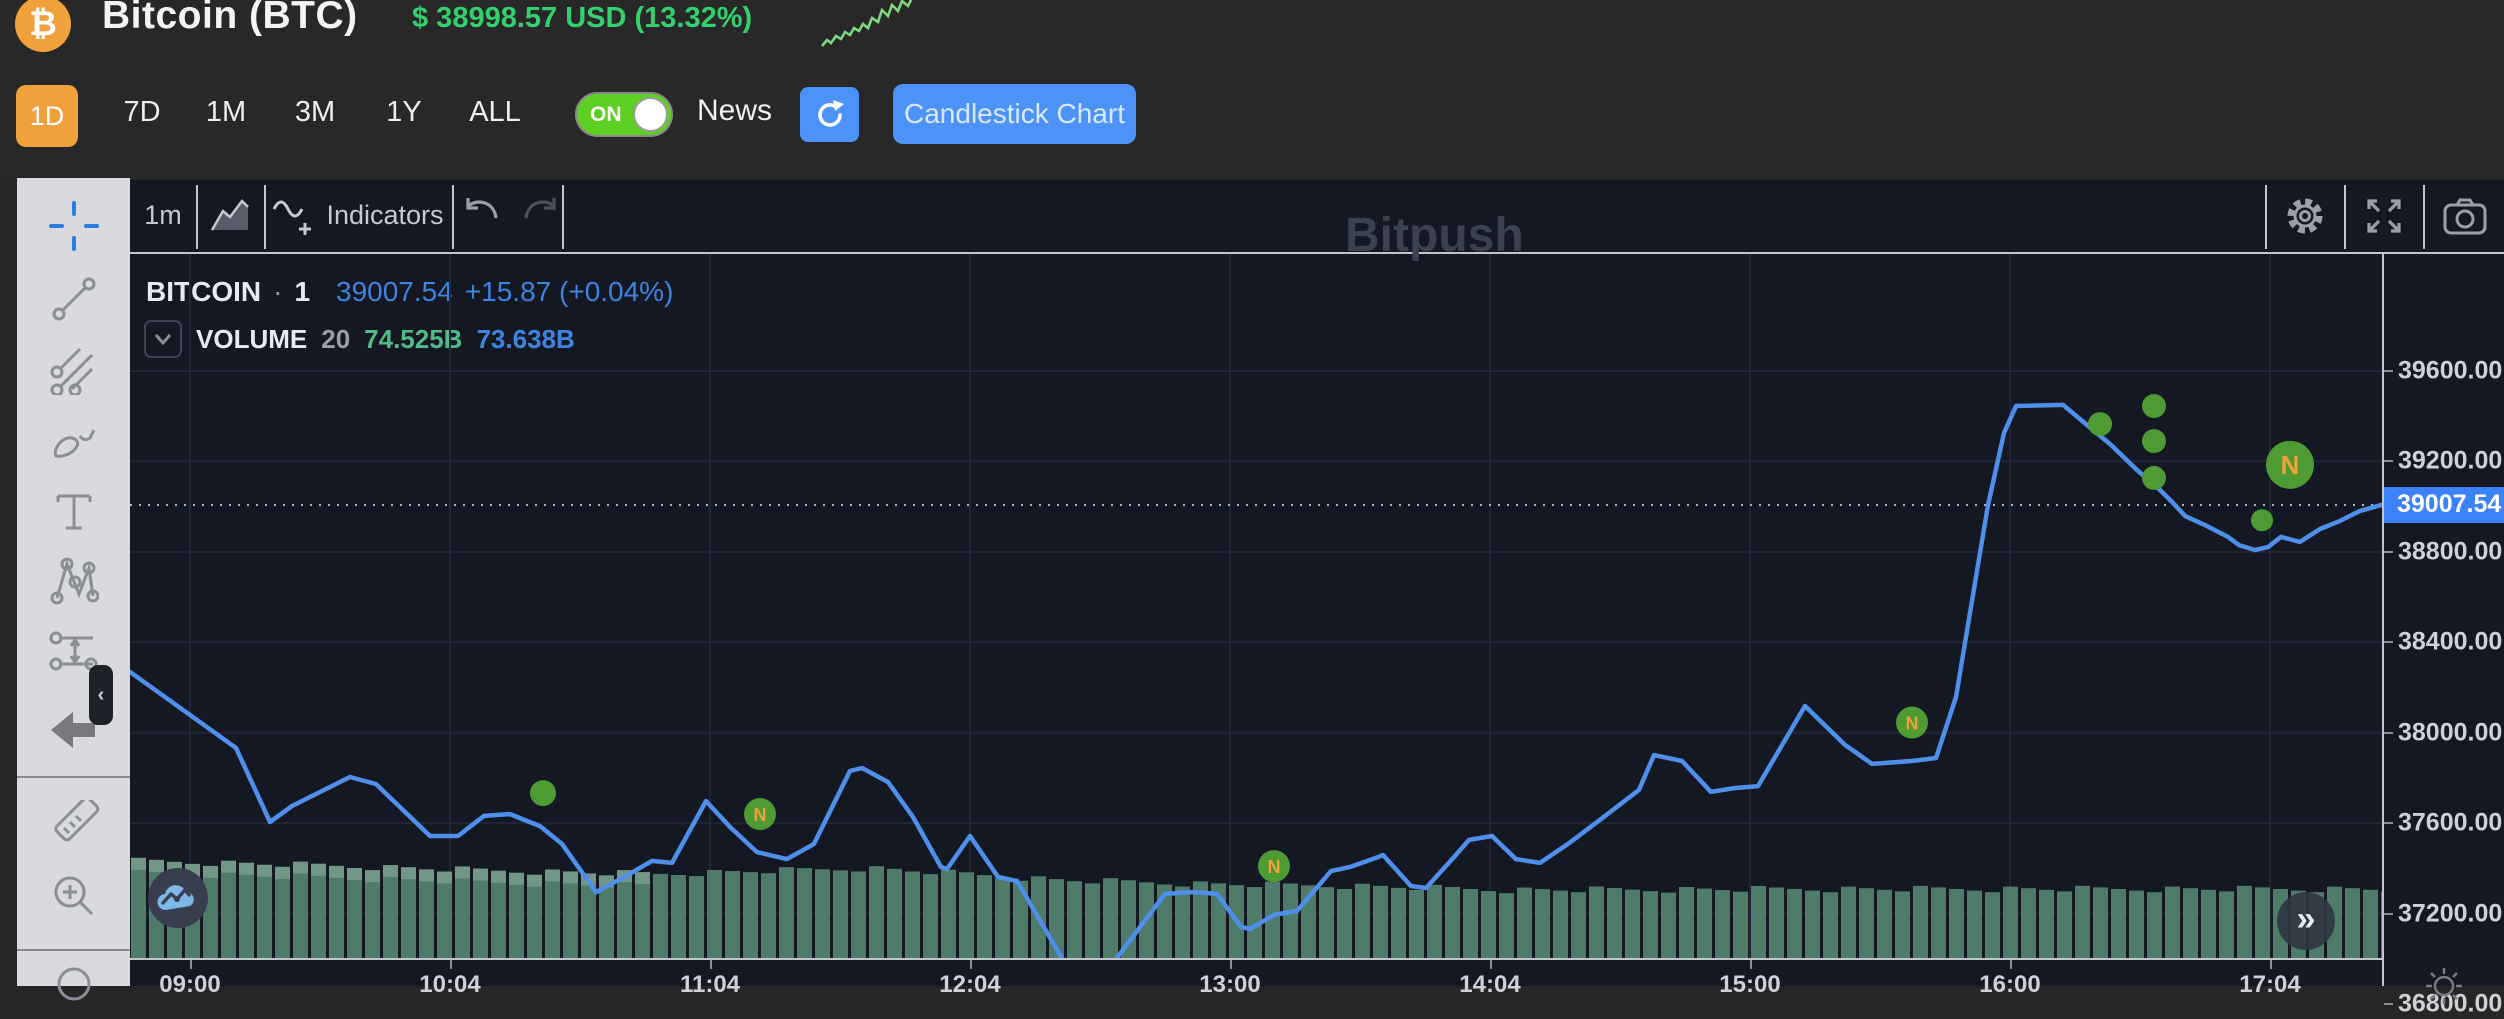  What do you see at coordinates (495, 112) in the screenshot?
I see `range-button-all: ALL` at bounding box center [495, 112].